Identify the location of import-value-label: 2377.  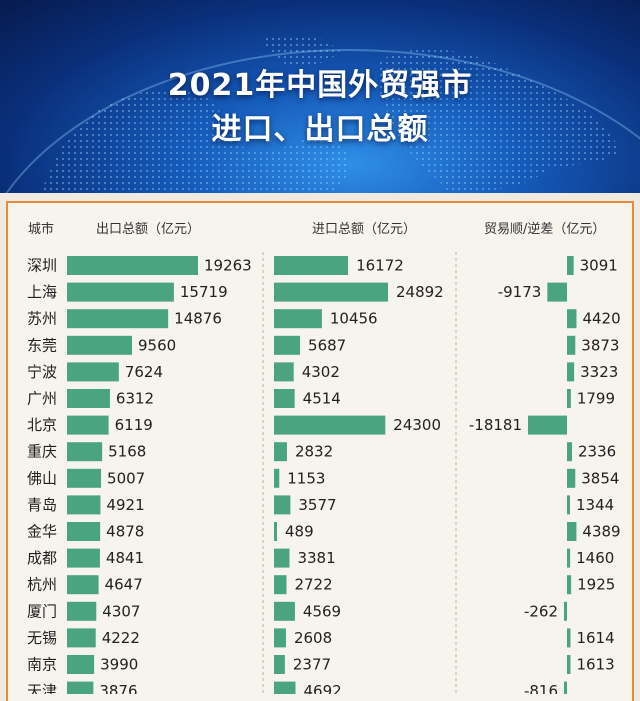
(312, 665).